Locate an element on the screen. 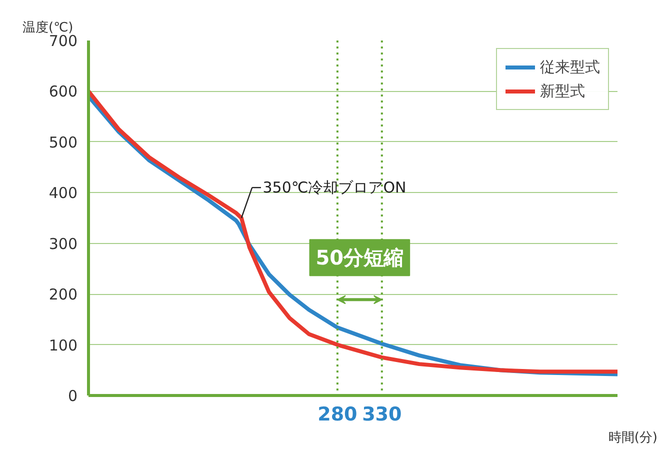  y-tick-label: 500 is located at coordinates (63, 142).